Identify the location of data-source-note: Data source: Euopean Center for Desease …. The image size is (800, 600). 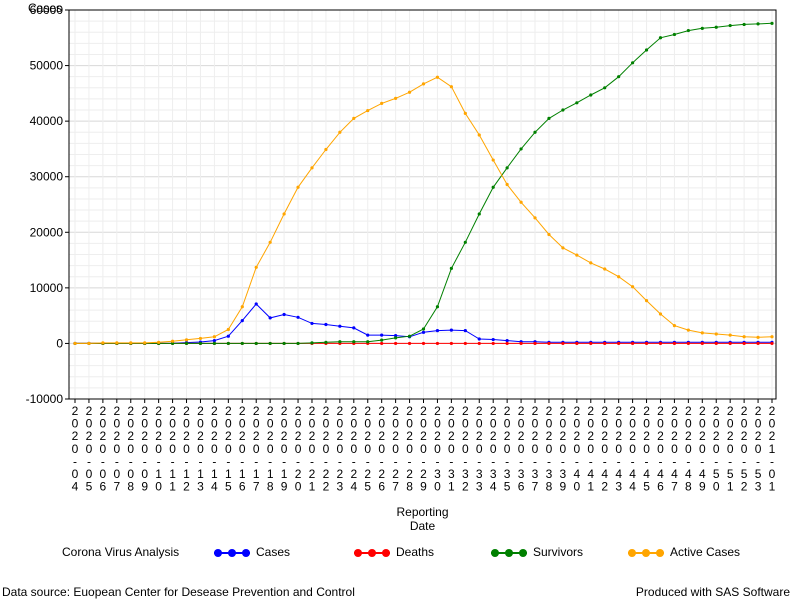
(178, 592).